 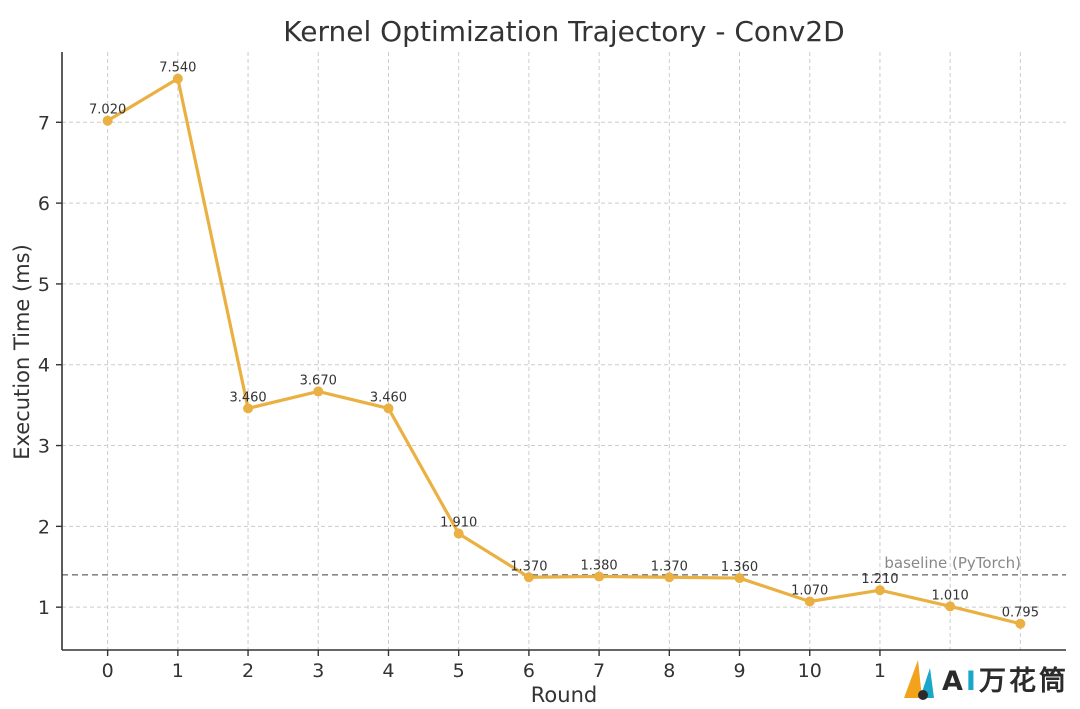 I want to click on data-label: 7.540, so click(x=177, y=68).